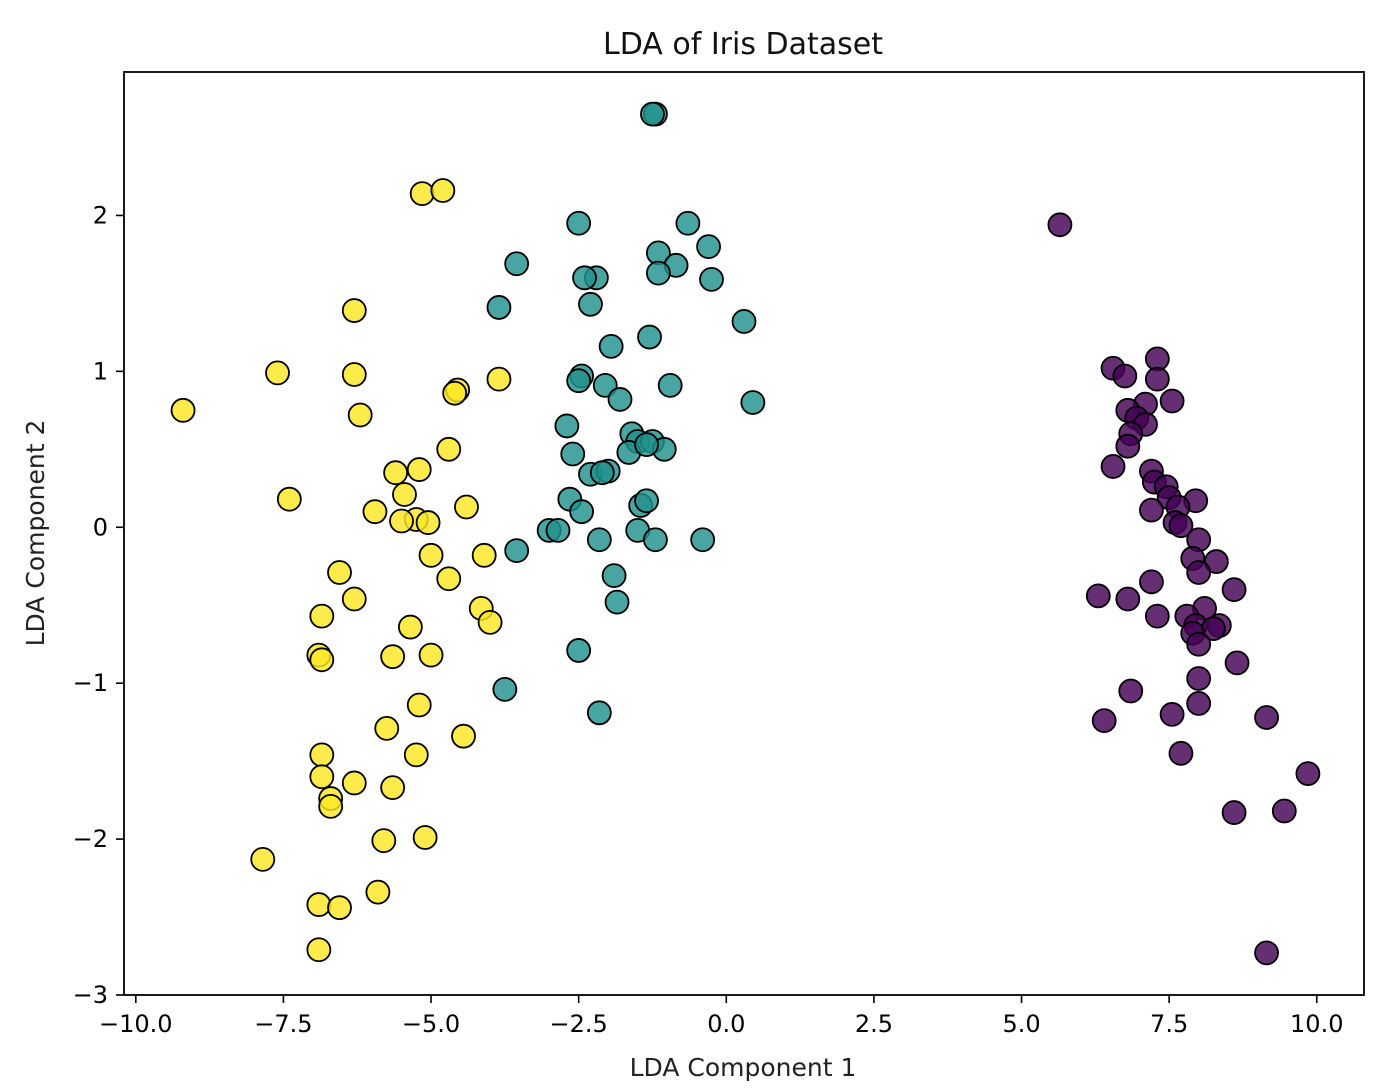 The image size is (1398, 1092). I want to click on x-tick-label: −2.5, so click(579, 1024).